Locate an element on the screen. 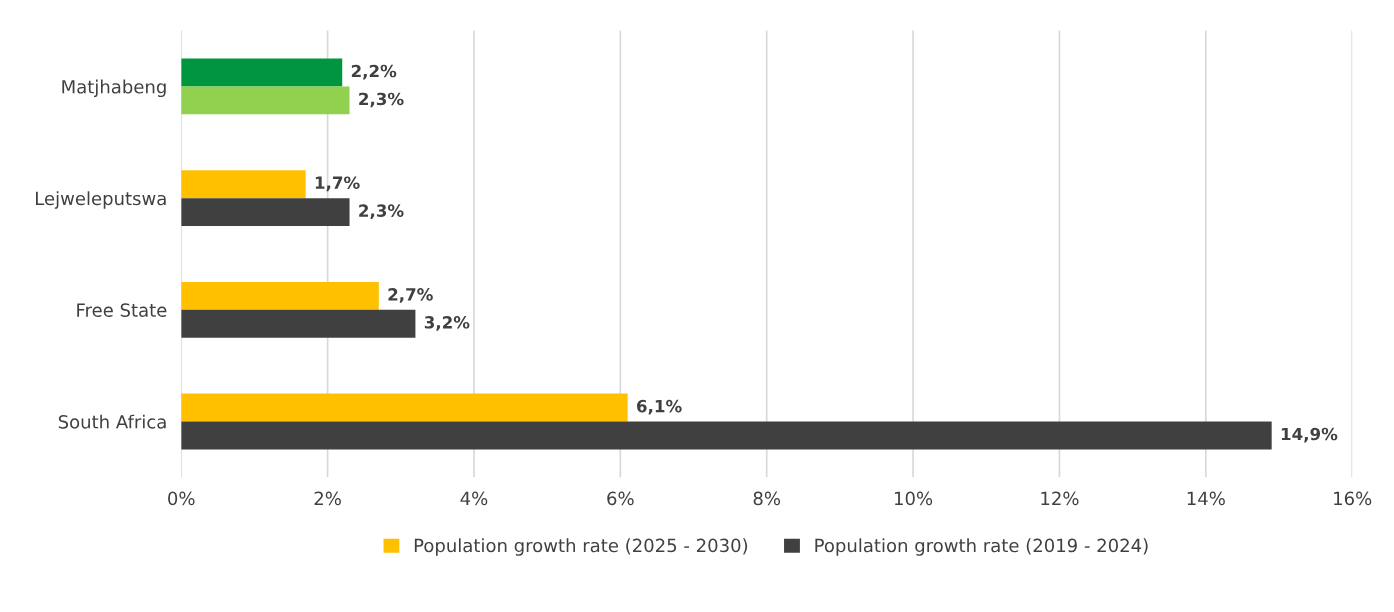  legend-label: Population growth rate (2025 - 2030) is located at coordinates (581, 547).